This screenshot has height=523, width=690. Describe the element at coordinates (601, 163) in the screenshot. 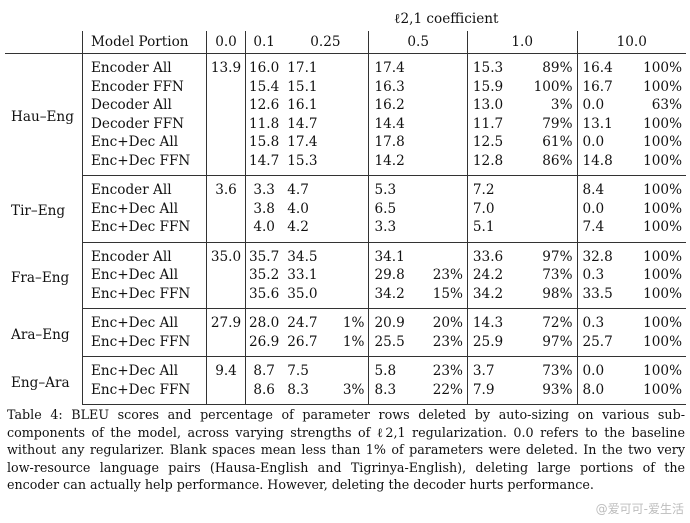

I see `bleu-100-cell: 14.8` at that location.